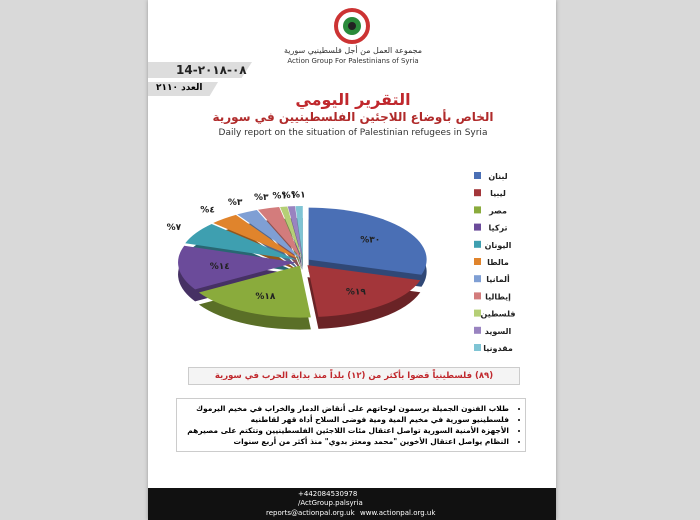 Image resolution: width=700 pixels, height=520 pixels. Describe the element at coordinates (356, 292) in the screenshot. I see `data-label: %١٩` at that location.